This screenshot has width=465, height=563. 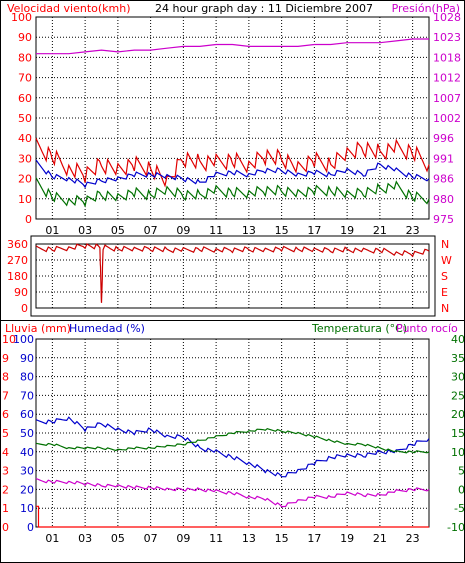 What do you see at coordinates (25, 158) in the screenshot?
I see `wind-tick-label: 30` at bounding box center [25, 158].